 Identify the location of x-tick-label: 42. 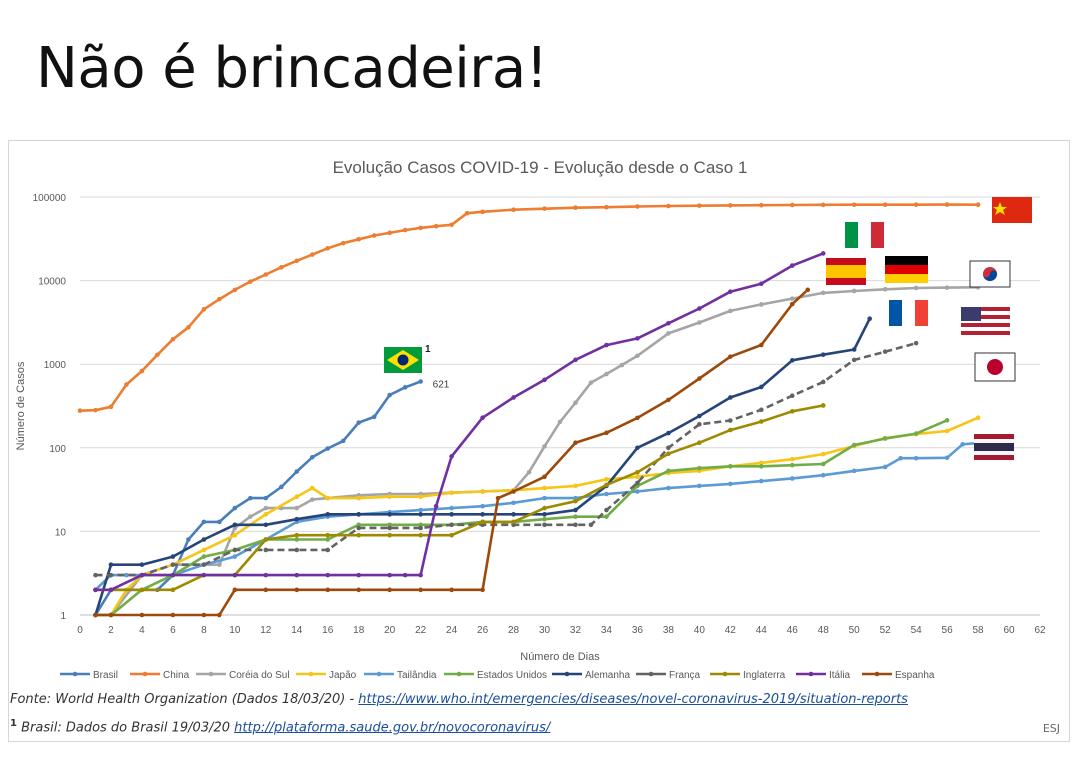
(731, 630).